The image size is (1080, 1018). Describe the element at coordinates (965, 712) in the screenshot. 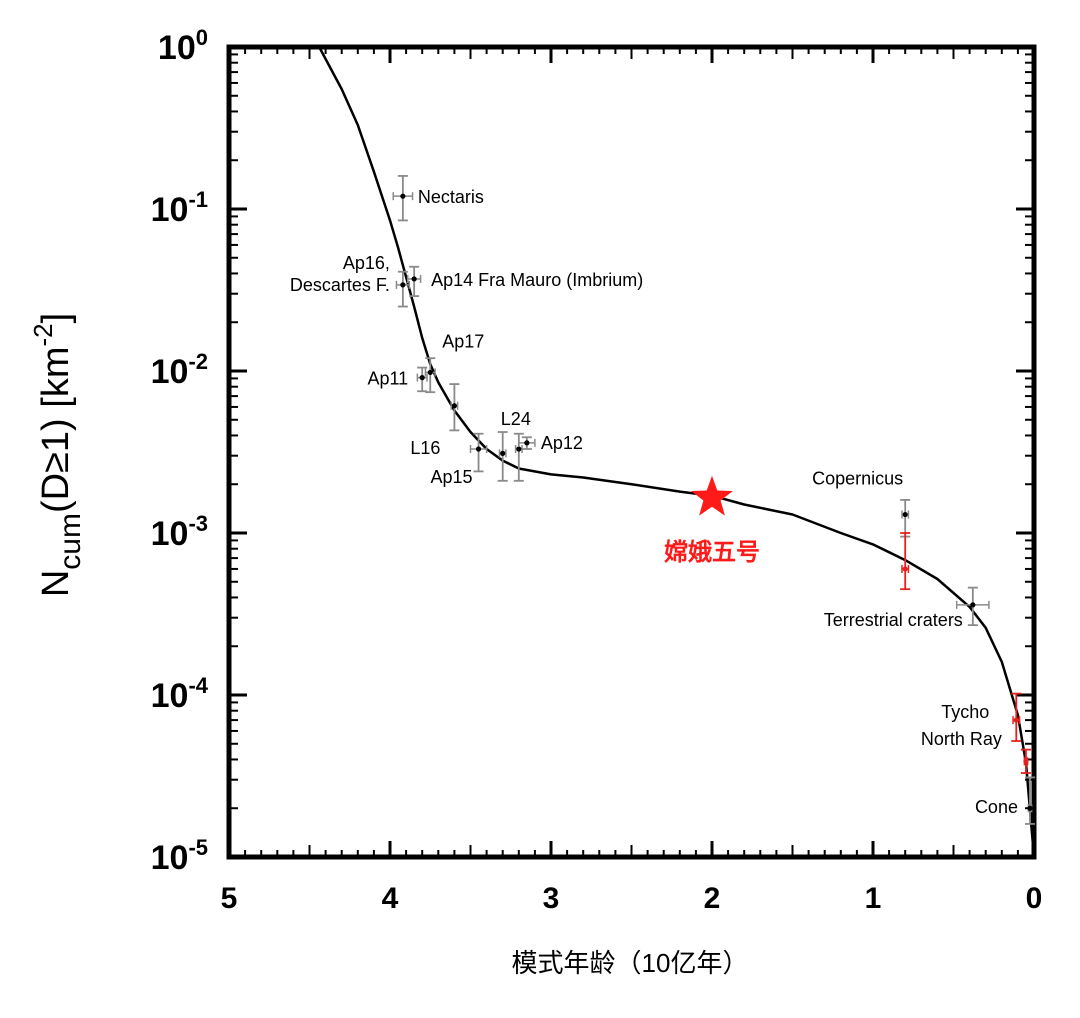

I see `point-label: Tycho` at that location.